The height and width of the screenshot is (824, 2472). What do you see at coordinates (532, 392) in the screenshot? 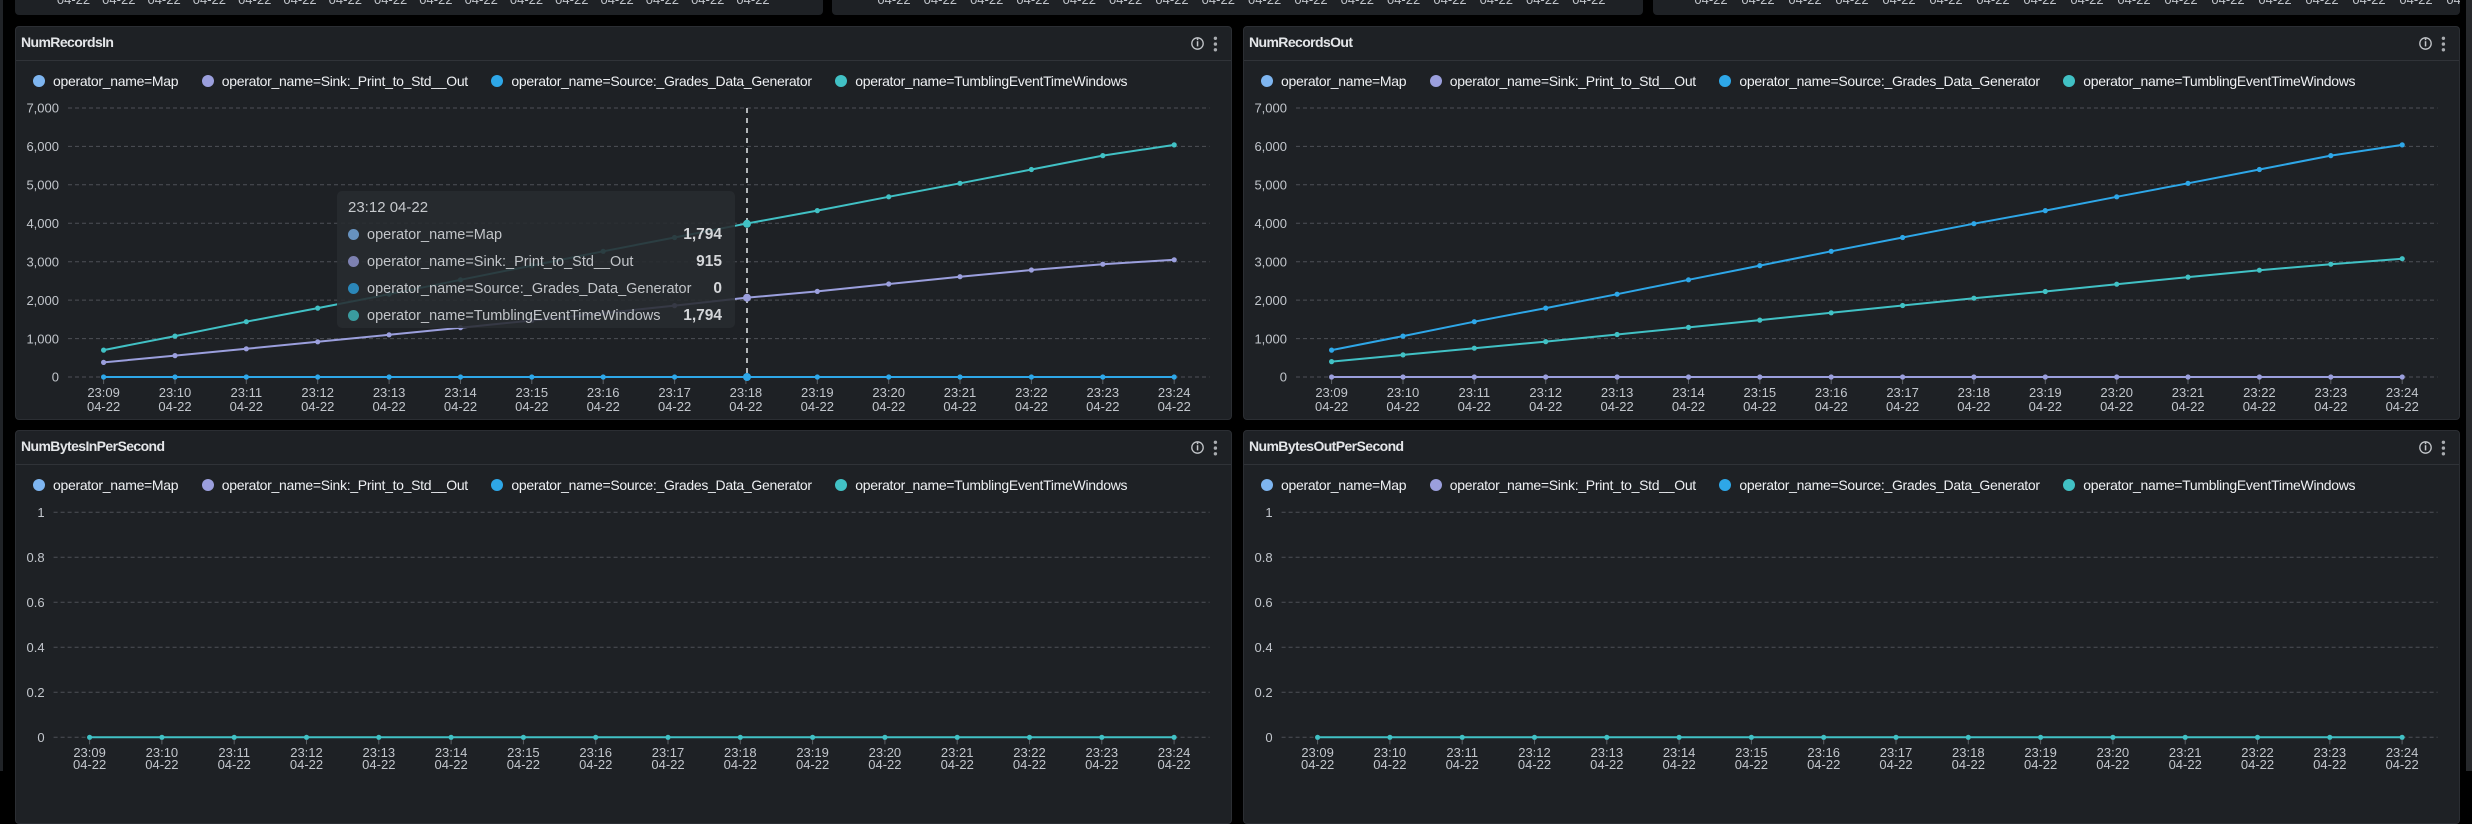
I see `svg-text: 23:15` at bounding box center [532, 392].